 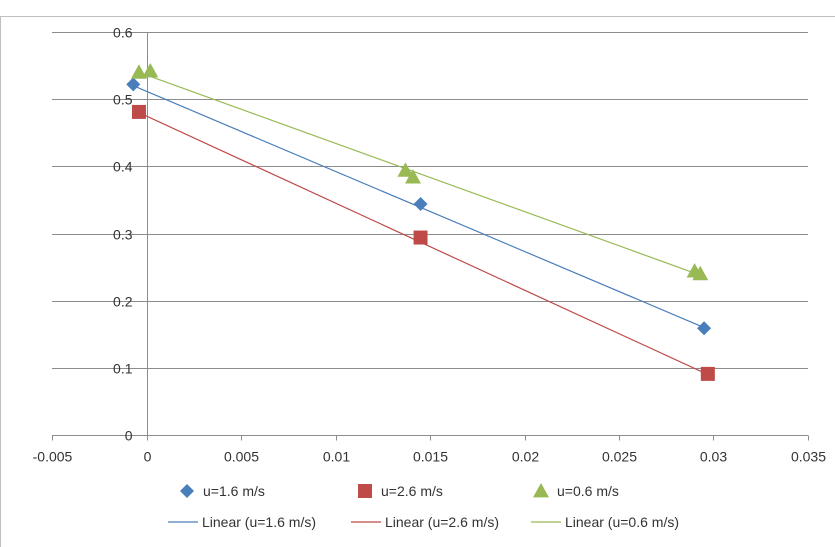 What do you see at coordinates (123, 235) in the screenshot?
I see `y-tick-label: 0.3` at bounding box center [123, 235].